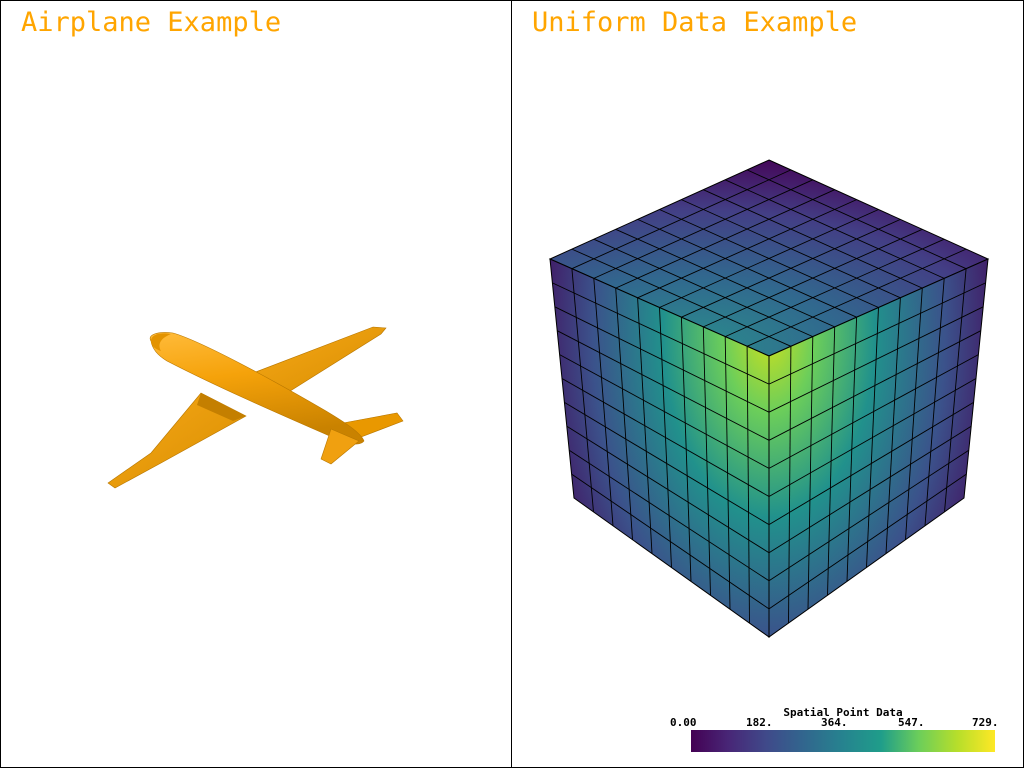 The image size is (1024, 768). Describe the element at coordinates (843, 712) in the screenshot. I see `colorbar-title: Spatial Point Data` at that location.